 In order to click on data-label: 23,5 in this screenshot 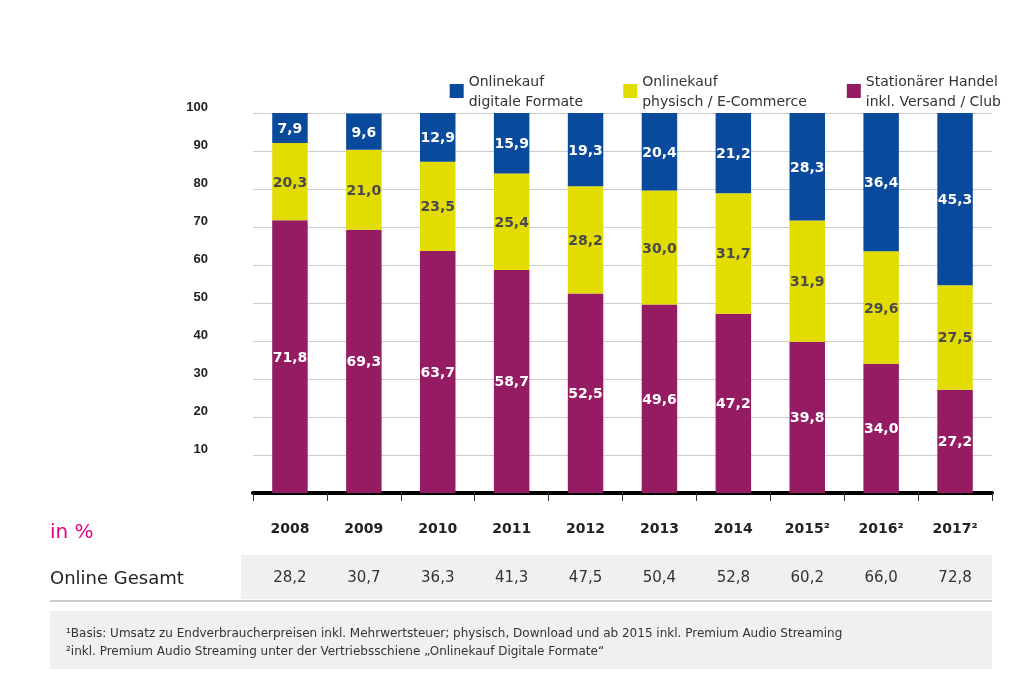, I will do `click(438, 206)`.